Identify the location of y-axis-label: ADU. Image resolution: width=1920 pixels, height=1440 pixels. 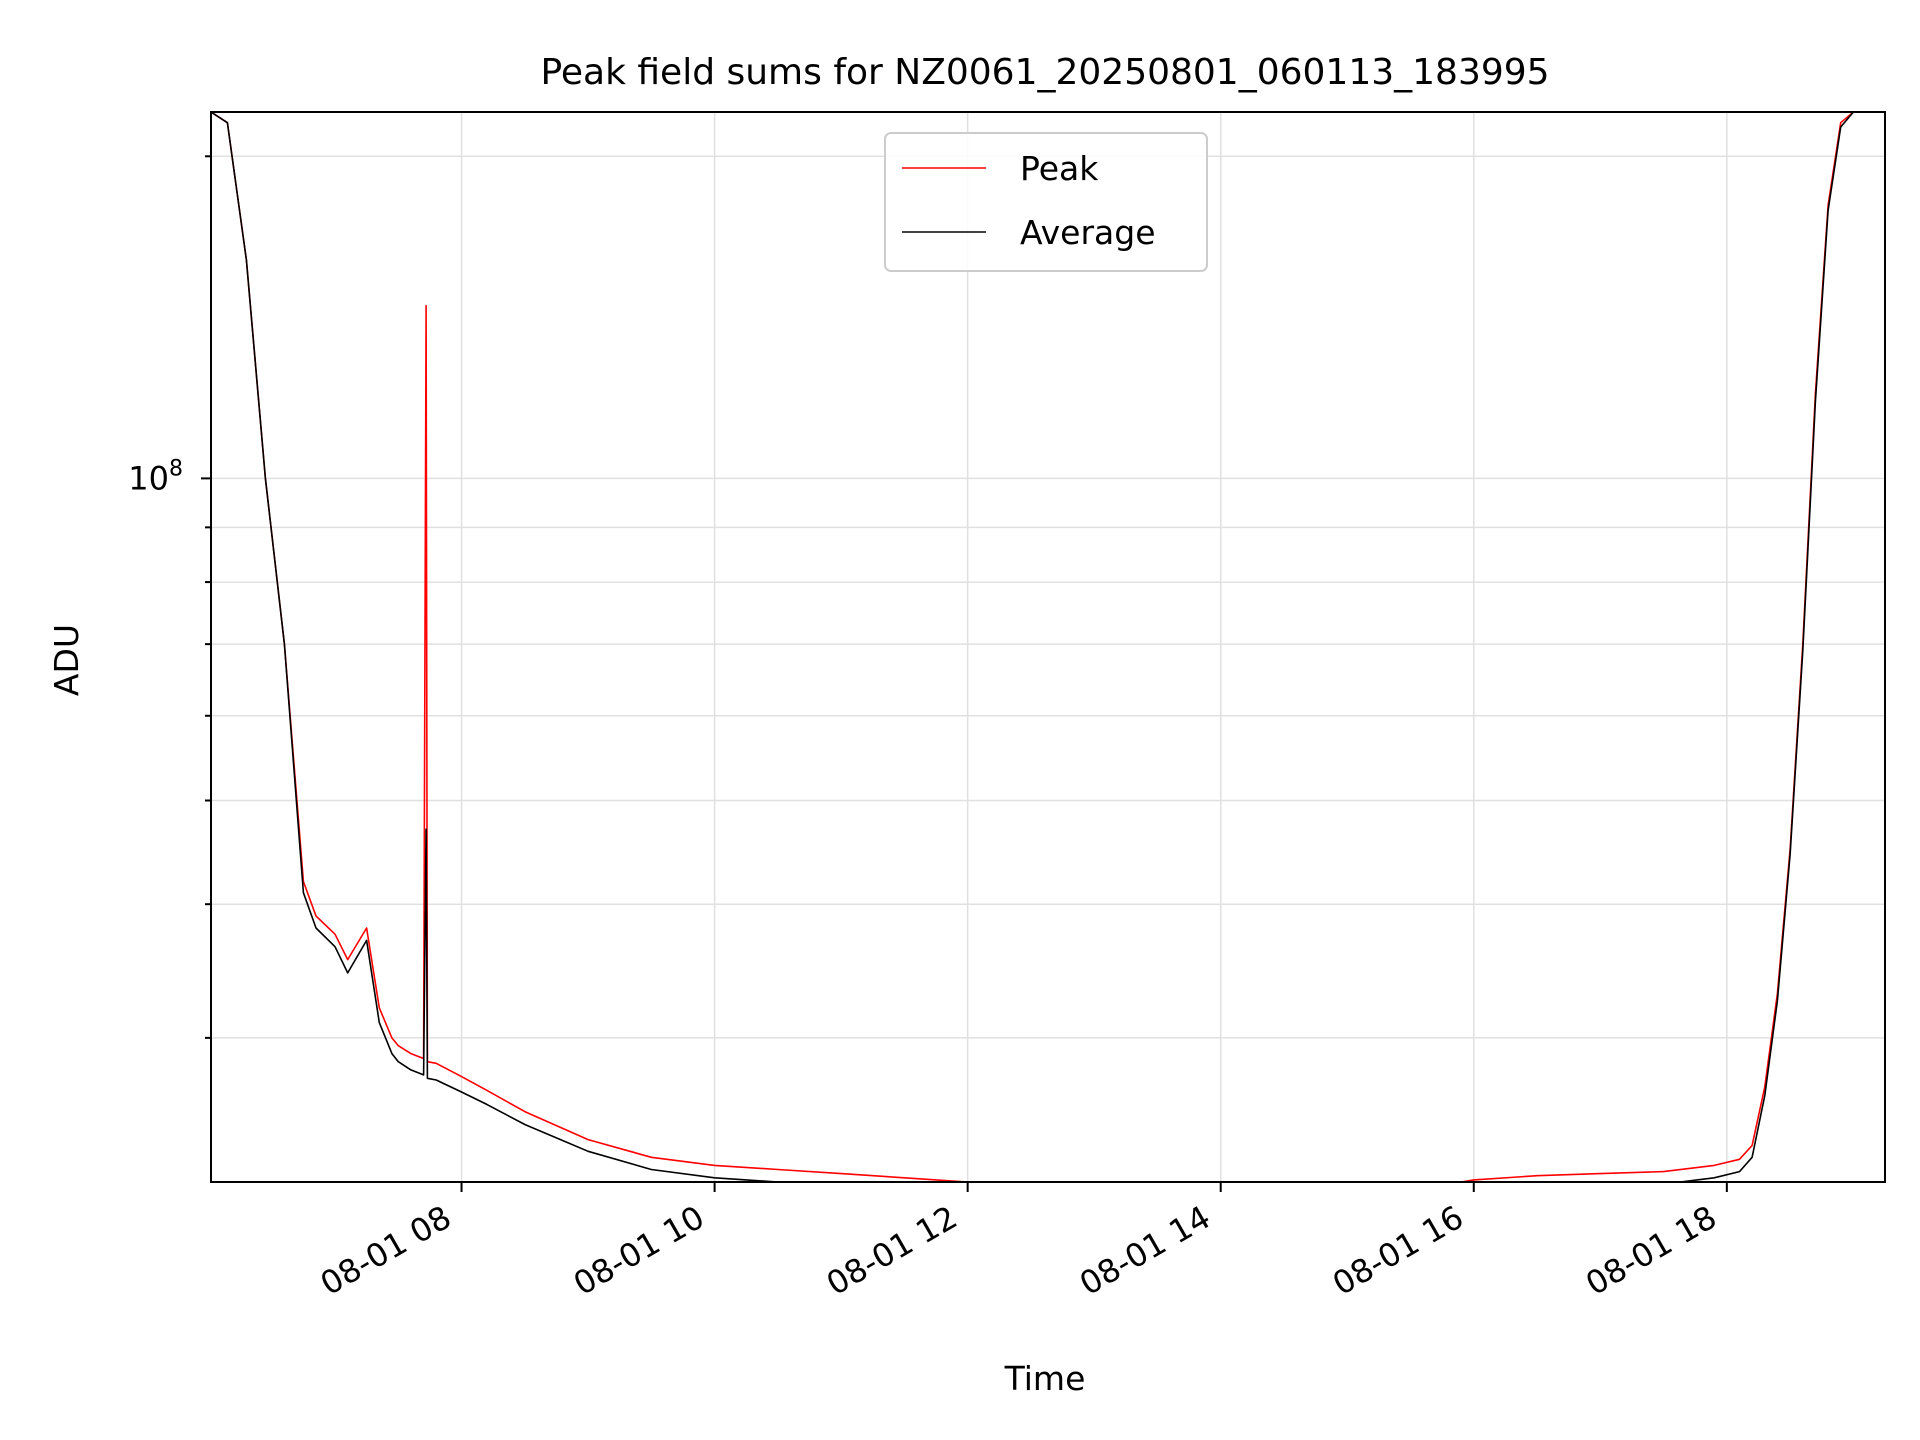
(66, 660).